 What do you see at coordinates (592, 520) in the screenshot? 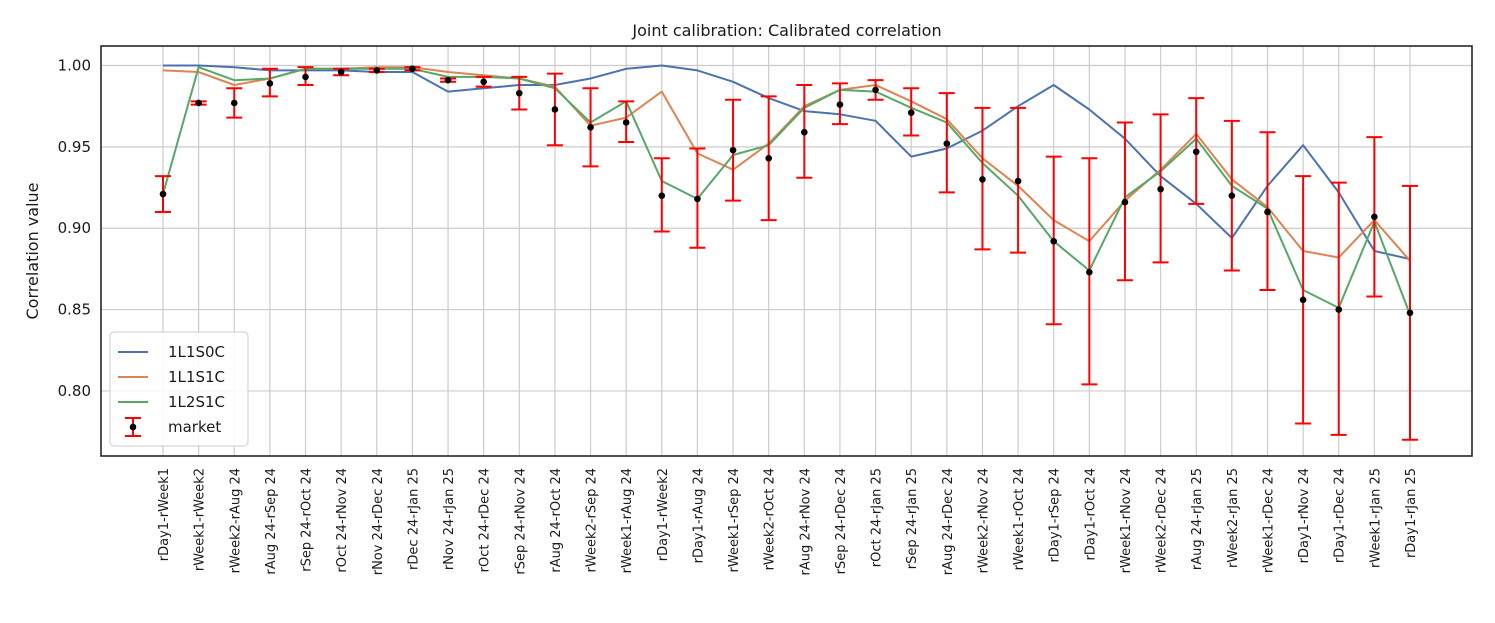
I see `x-tick-label: rWeek2-rSep 24` at bounding box center [592, 520].